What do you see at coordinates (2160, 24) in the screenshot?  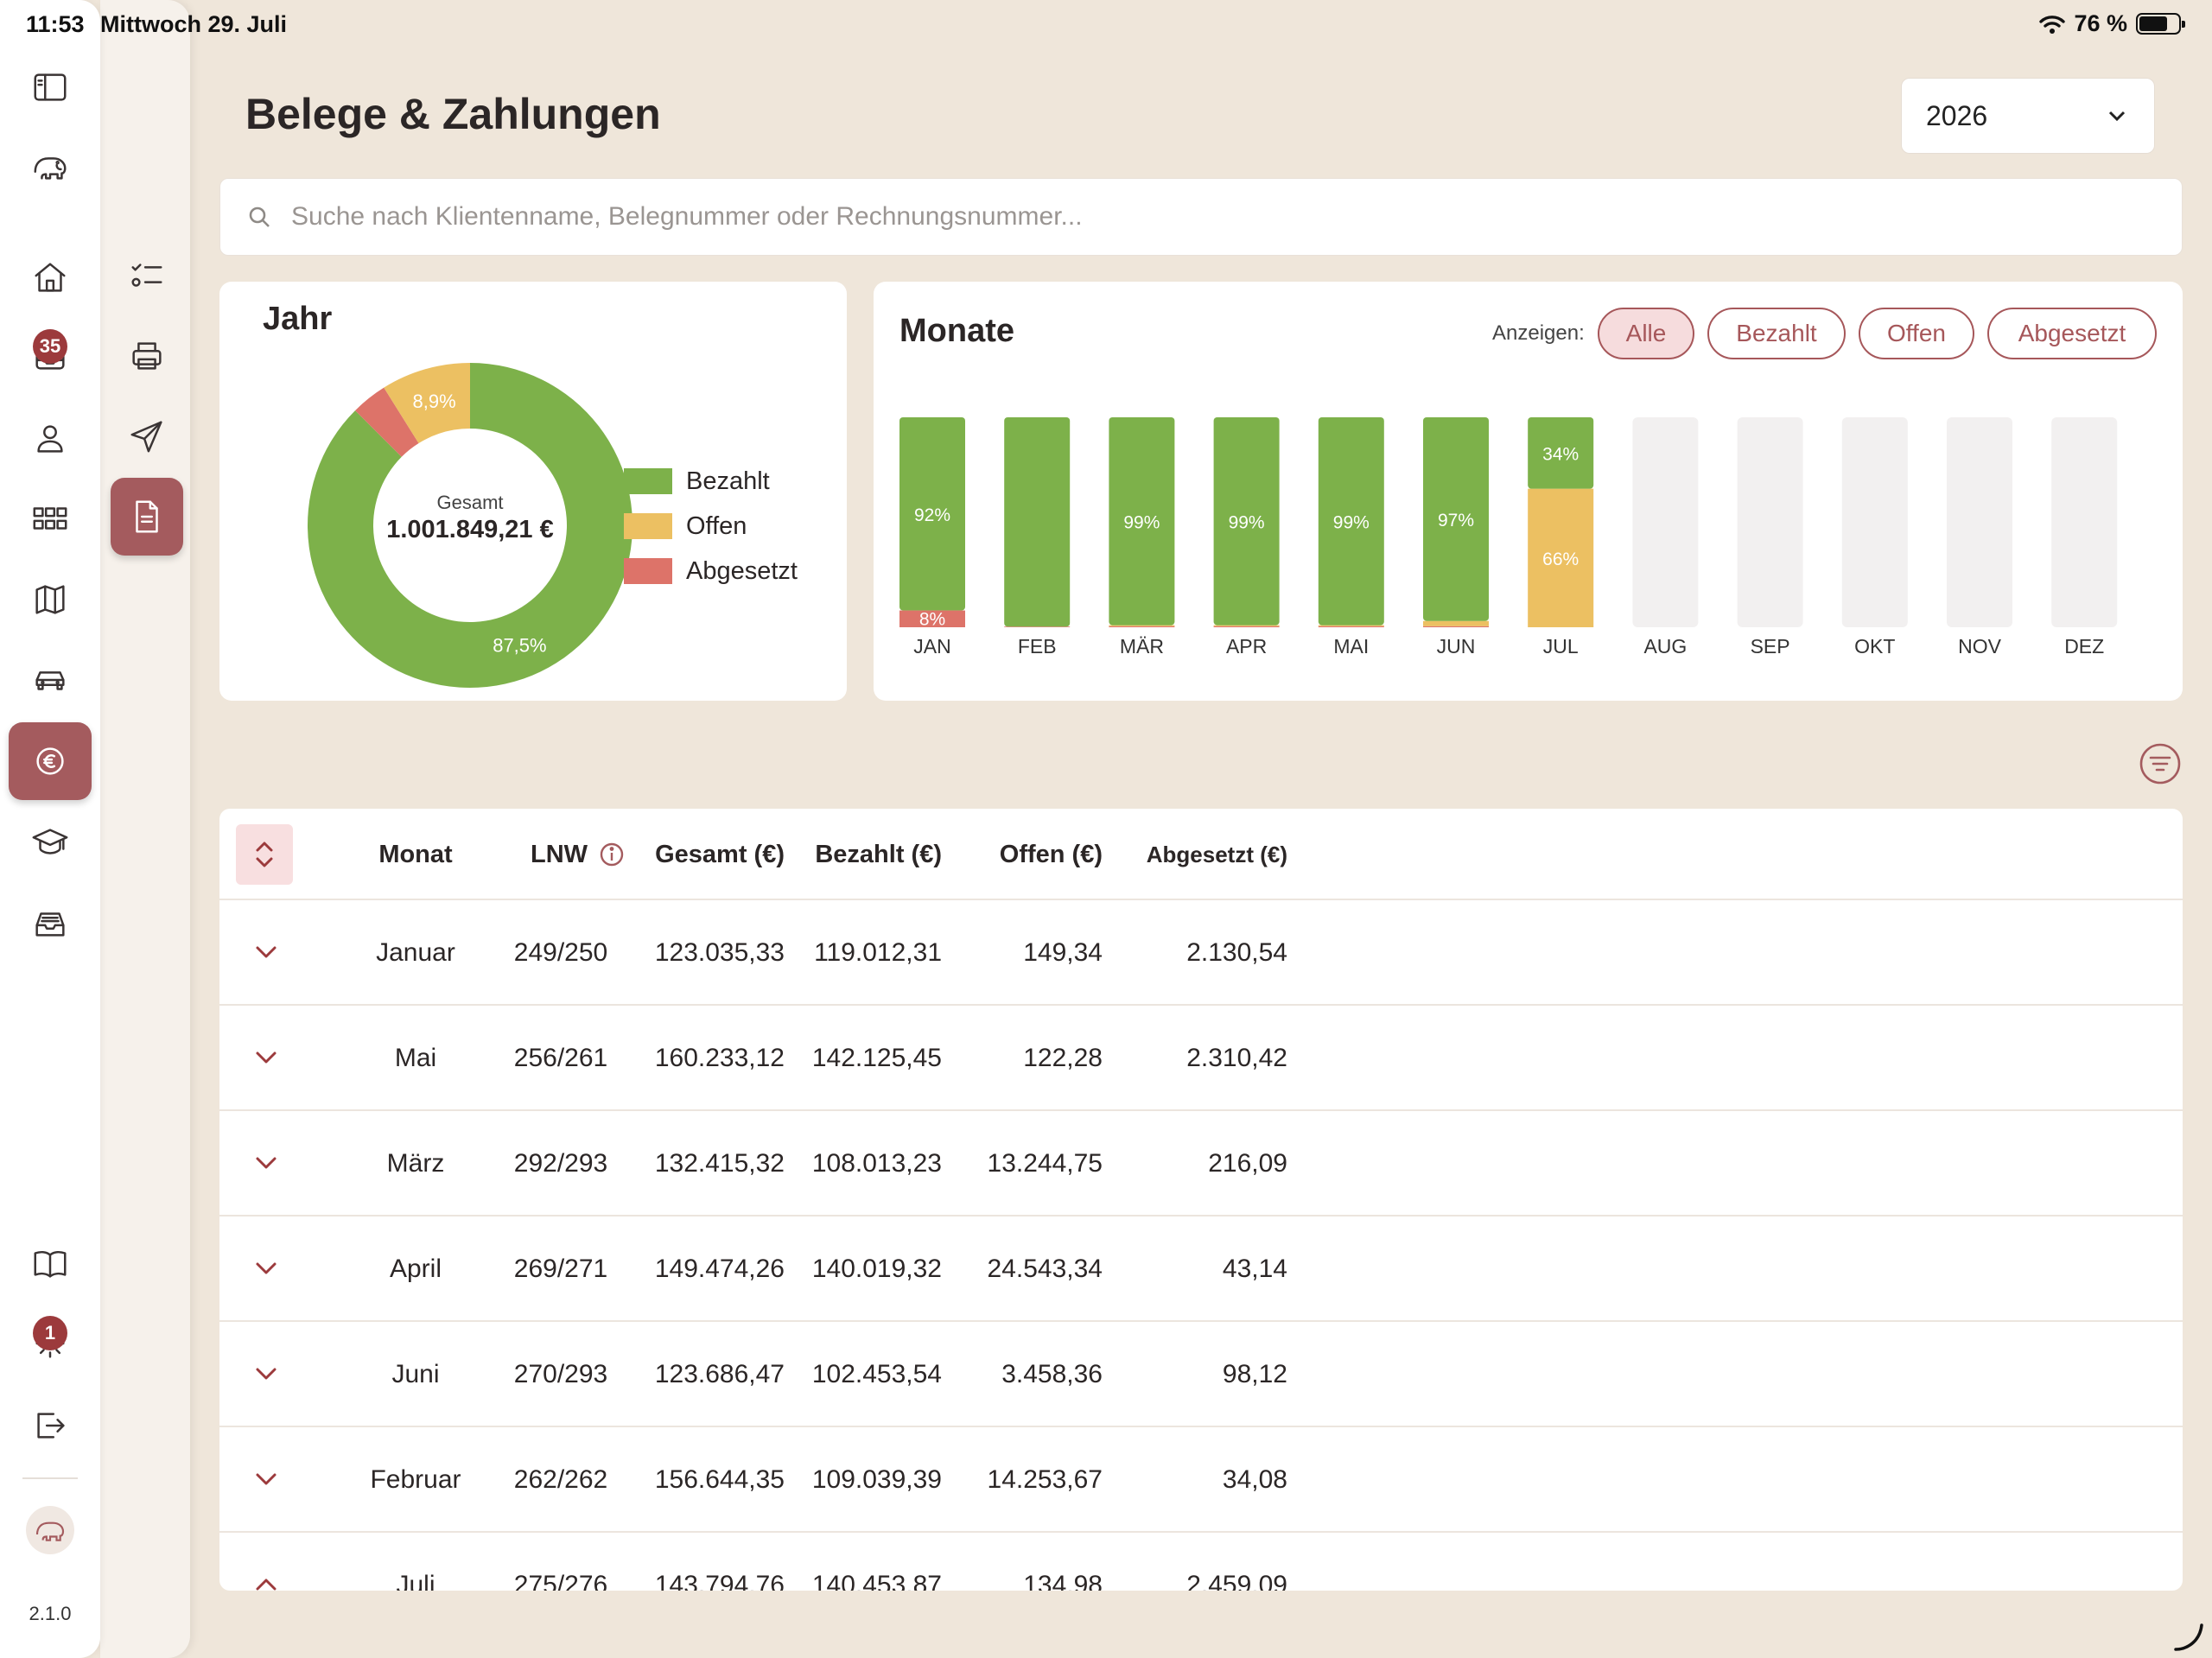 I see `battery-icon` at bounding box center [2160, 24].